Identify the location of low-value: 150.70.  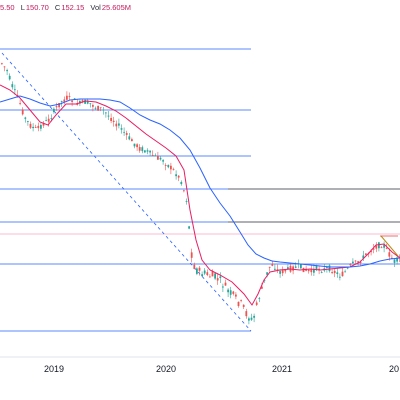
(37, 7).